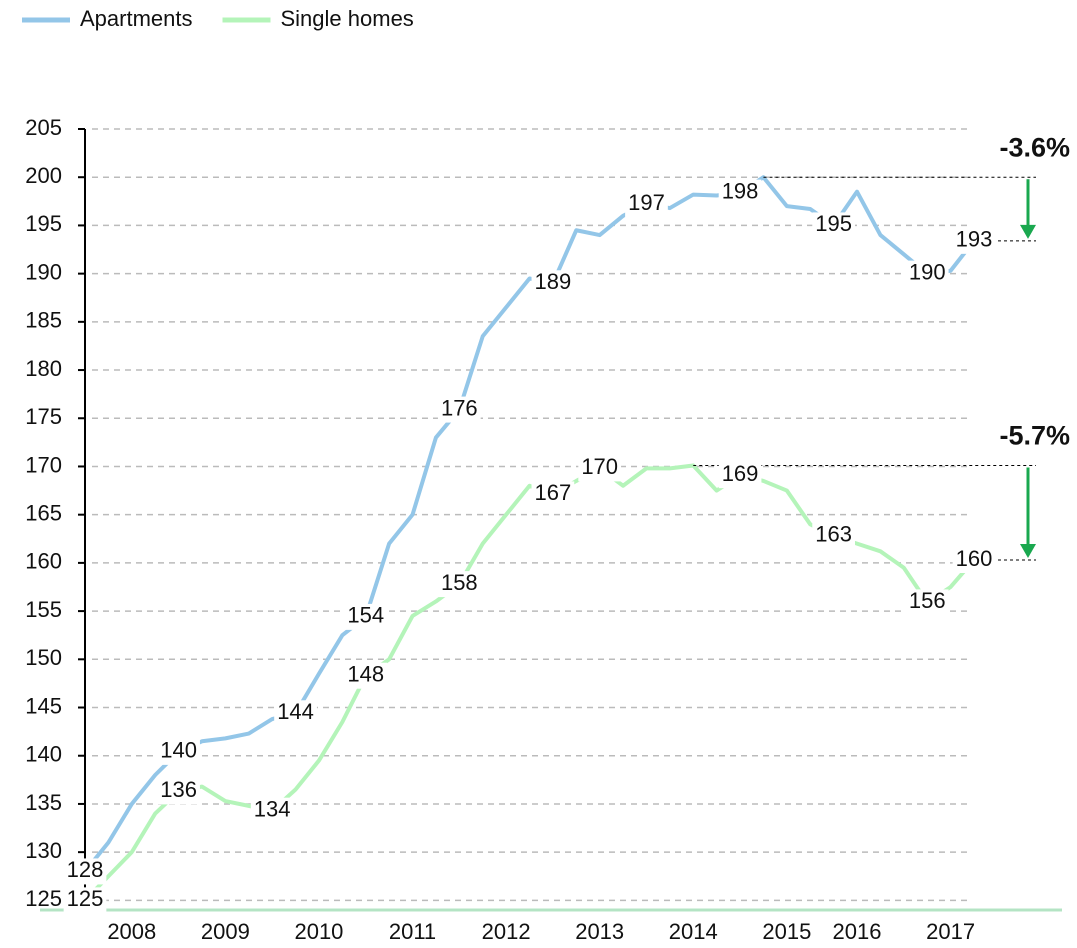  Describe the element at coordinates (43, 802) in the screenshot. I see `y-tick-label: 135` at that location.